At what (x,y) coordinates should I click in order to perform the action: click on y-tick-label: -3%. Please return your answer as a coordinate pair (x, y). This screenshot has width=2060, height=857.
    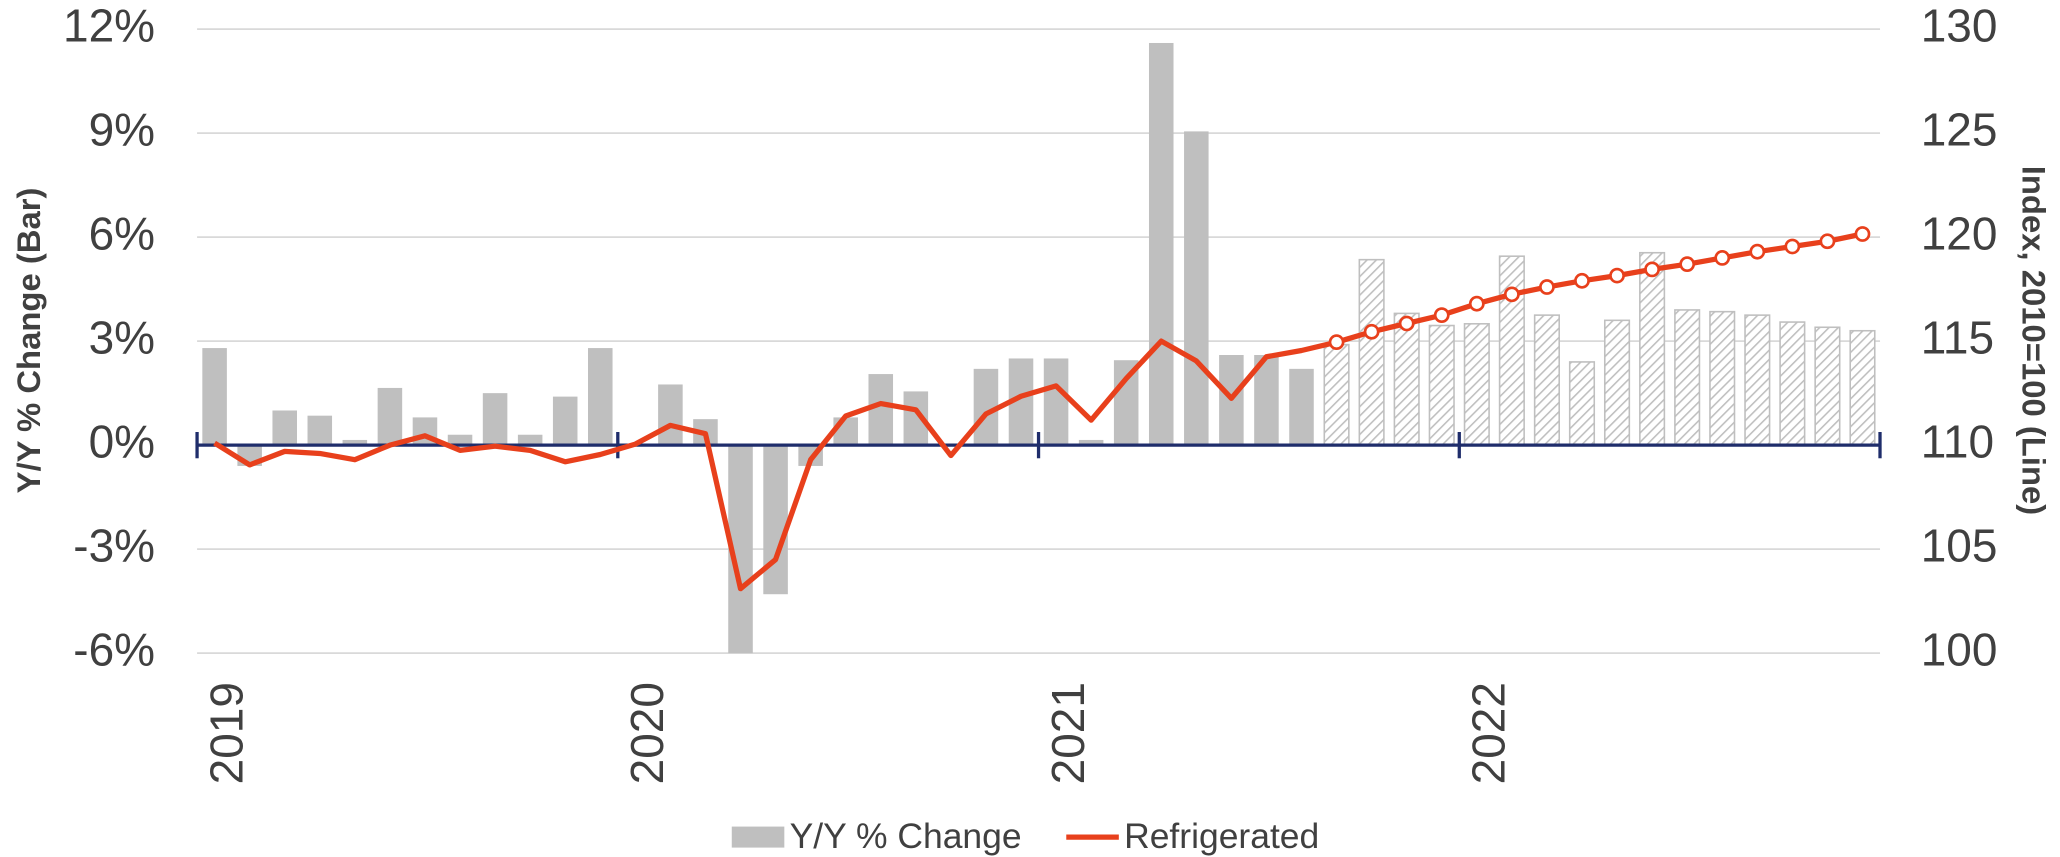
    Looking at the image, I should click on (114, 545).